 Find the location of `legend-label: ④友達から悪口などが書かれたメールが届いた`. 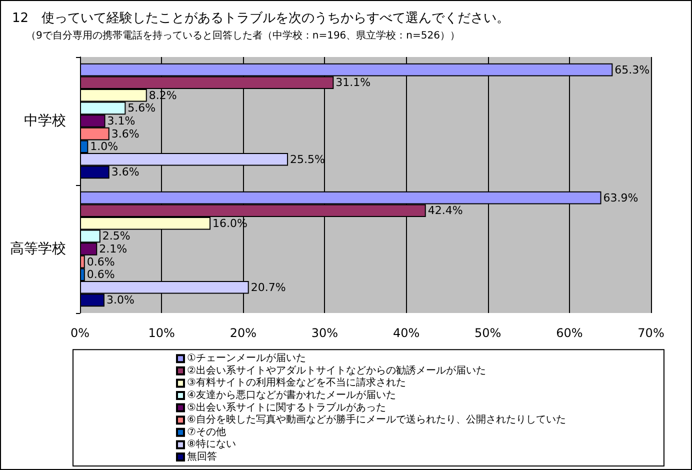

legend-label: ④友達から悪口などが書かれたメールが届いた is located at coordinates (291, 395).